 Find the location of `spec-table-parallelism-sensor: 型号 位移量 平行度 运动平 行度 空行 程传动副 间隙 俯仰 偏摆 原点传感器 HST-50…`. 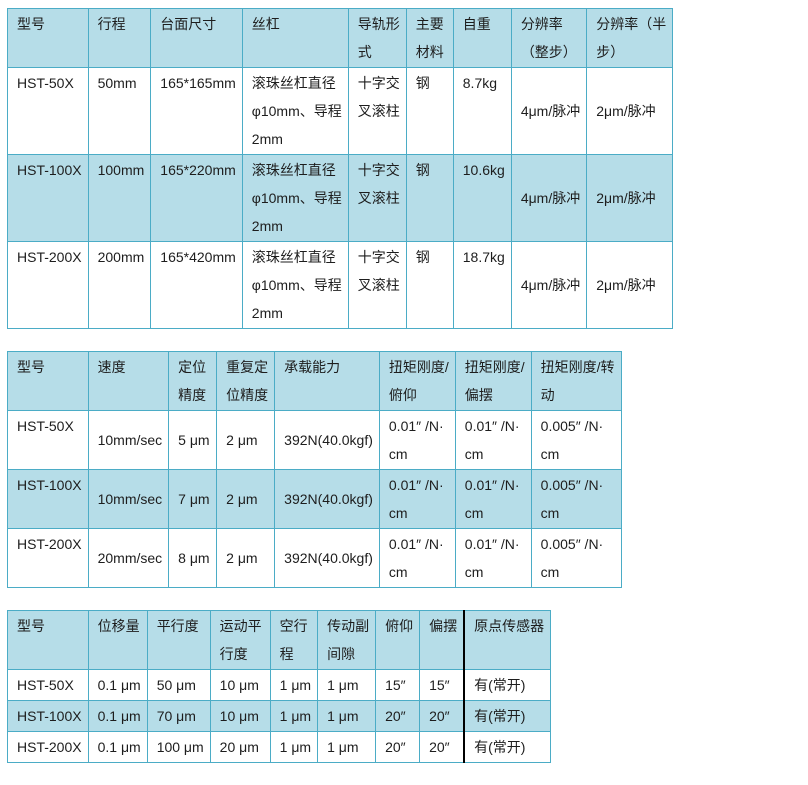

spec-table-parallelism-sensor: 型号 位移量 平行度 运动平 行度 空行 程传动副 间隙 俯仰 偏摆 原点传感器 HST-50… is located at coordinates (279, 686).